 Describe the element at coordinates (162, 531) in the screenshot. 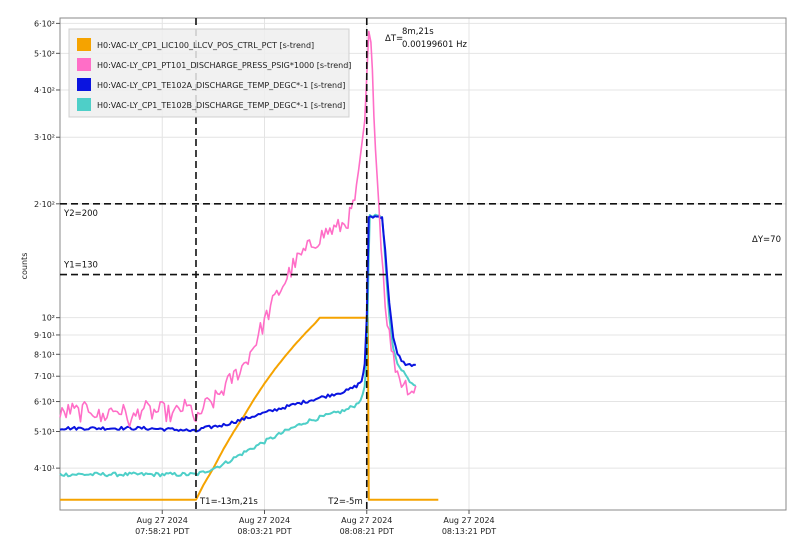

I see `x-tick-time: 07:58:21 PDT` at that location.